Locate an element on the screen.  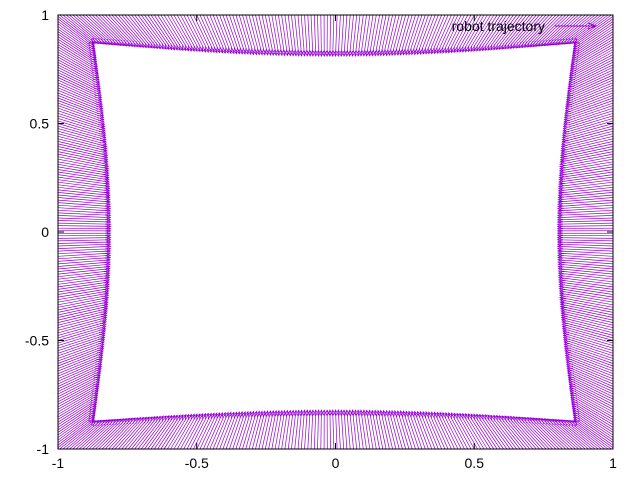
x-tick-label: -1 is located at coordinates (58, 463).